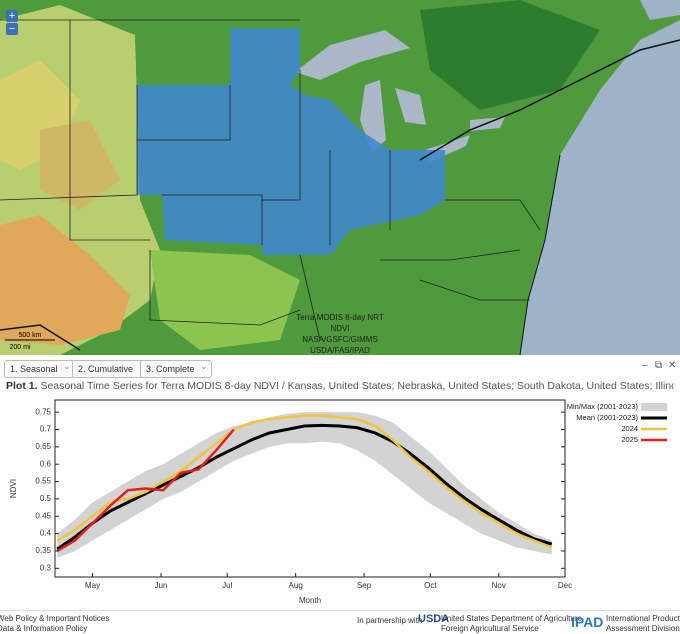 This screenshot has width=680, height=634. Describe the element at coordinates (434, 619) in the screenshot. I see `usda-logo: USDA` at that location.